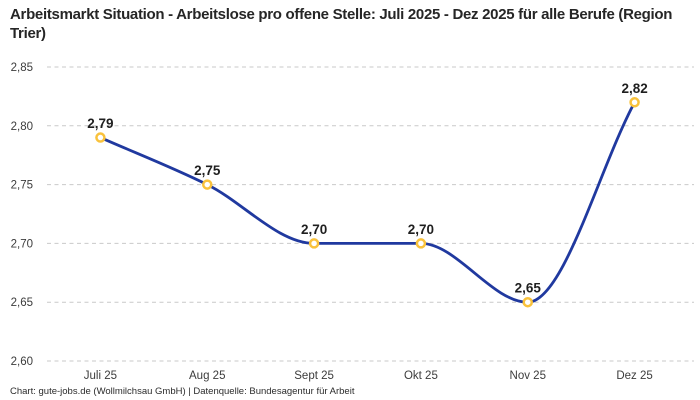 This screenshot has width=700, height=400. What do you see at coordinates (100, 376) in the screenshot?
I see `x-tick-label: Juli 25` at bounding box center [100, 376].